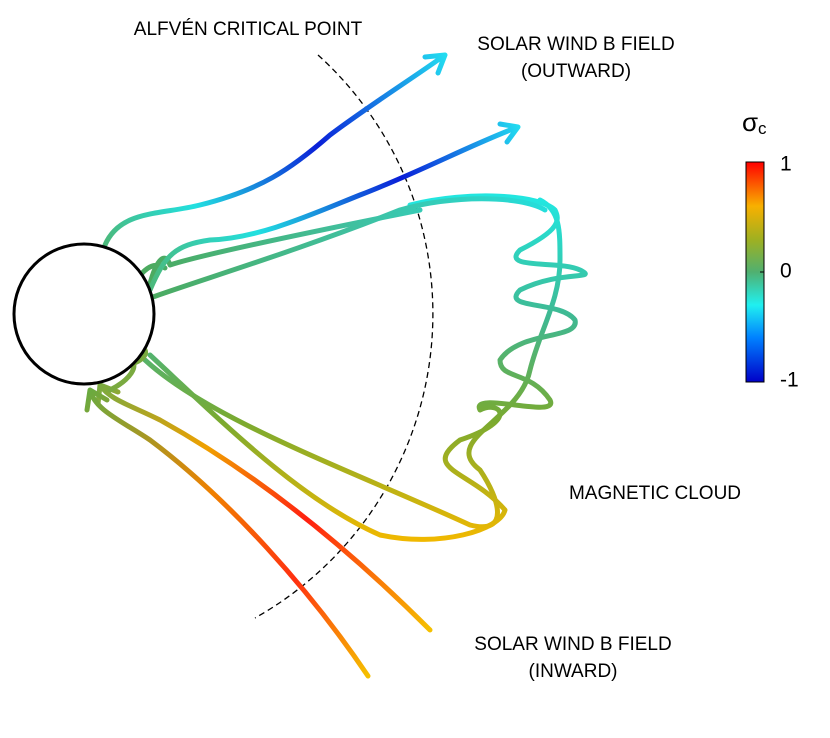  I want to click on sun, so click(84, 314).